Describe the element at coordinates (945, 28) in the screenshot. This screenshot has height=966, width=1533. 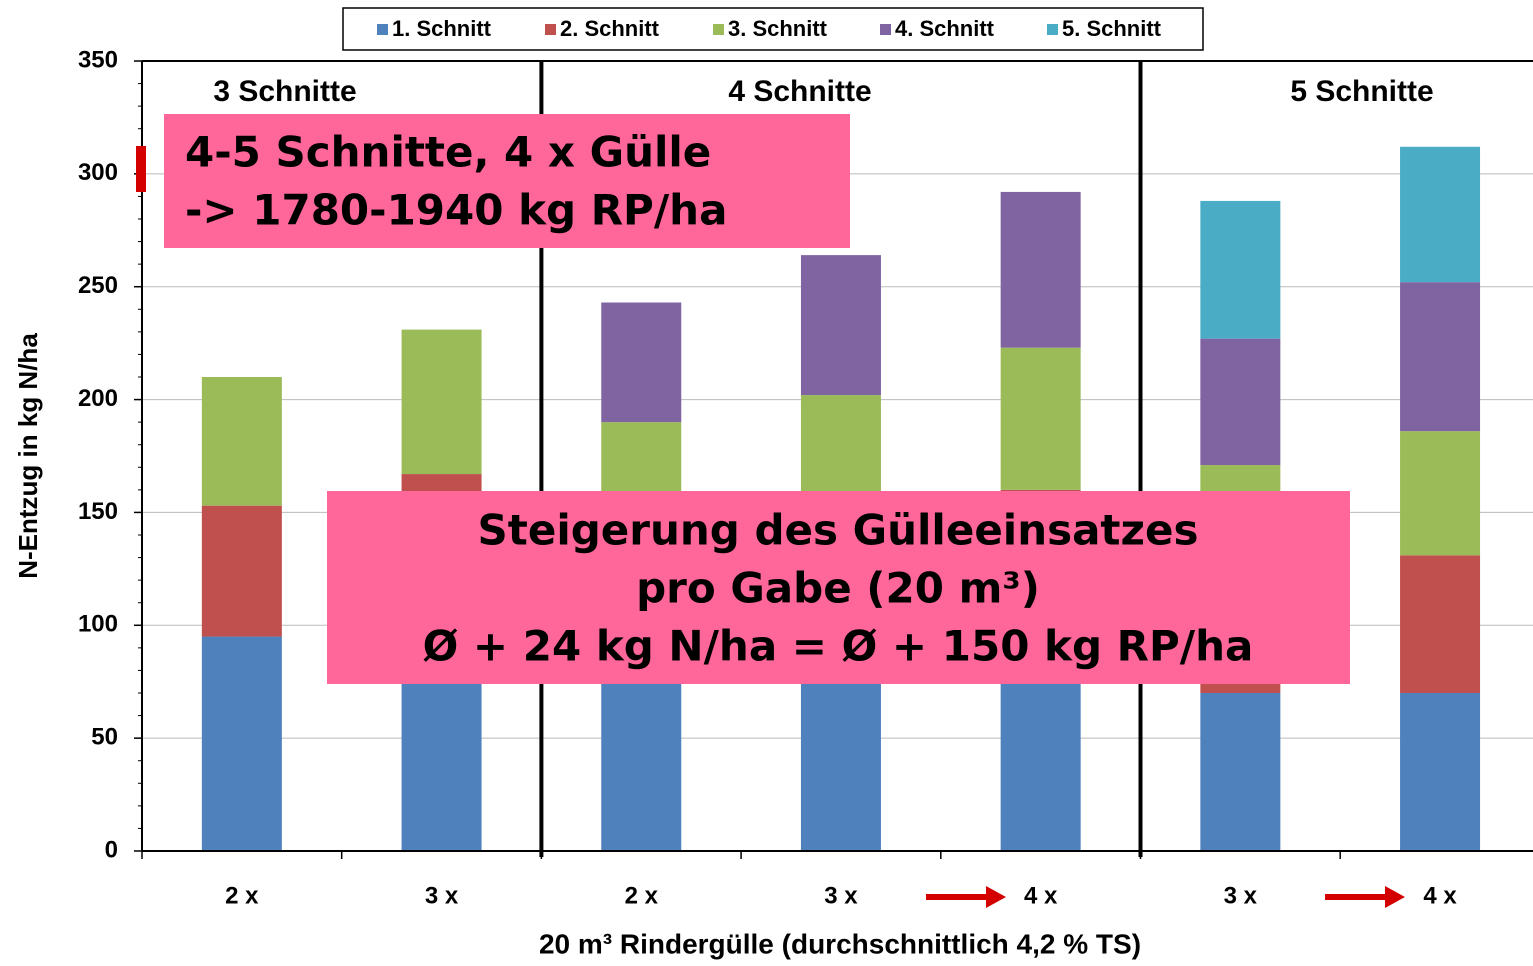
I see `legend-label: 4. Schnitt` at that location.